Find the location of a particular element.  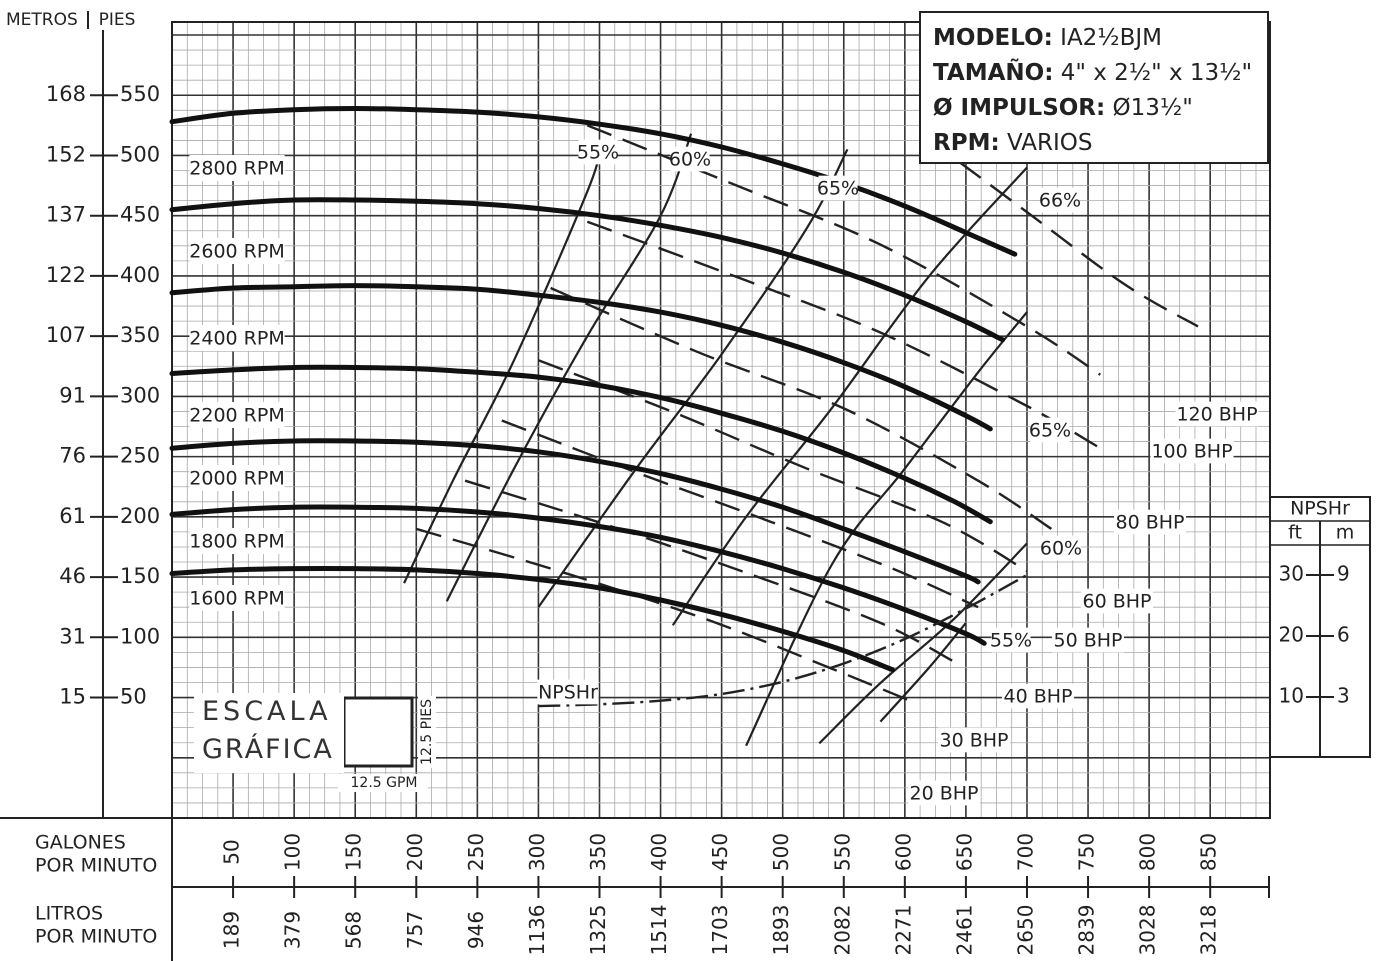

modelo-value: IA2½BJM is located at coordinates (1111, 38).